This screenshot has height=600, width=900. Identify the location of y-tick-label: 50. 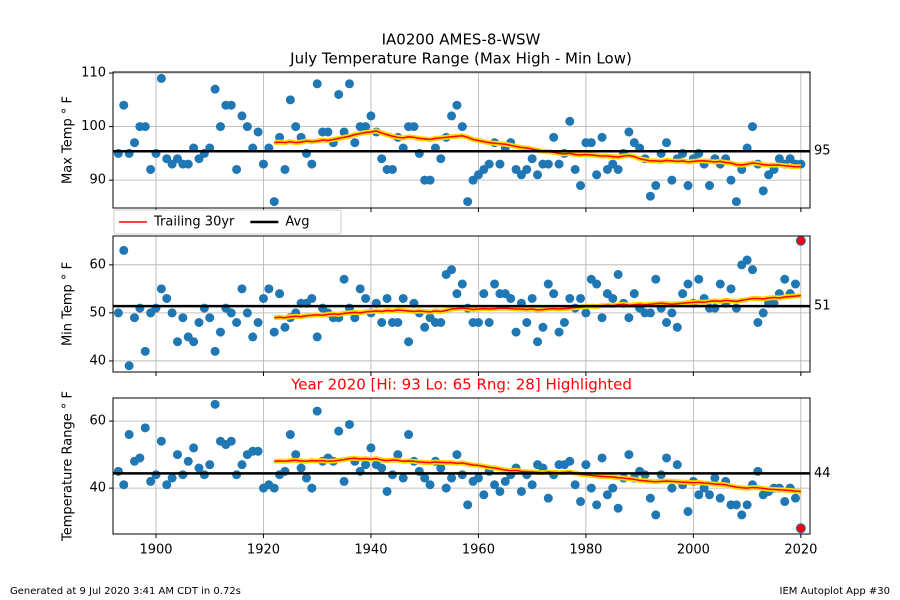
(97, 312).